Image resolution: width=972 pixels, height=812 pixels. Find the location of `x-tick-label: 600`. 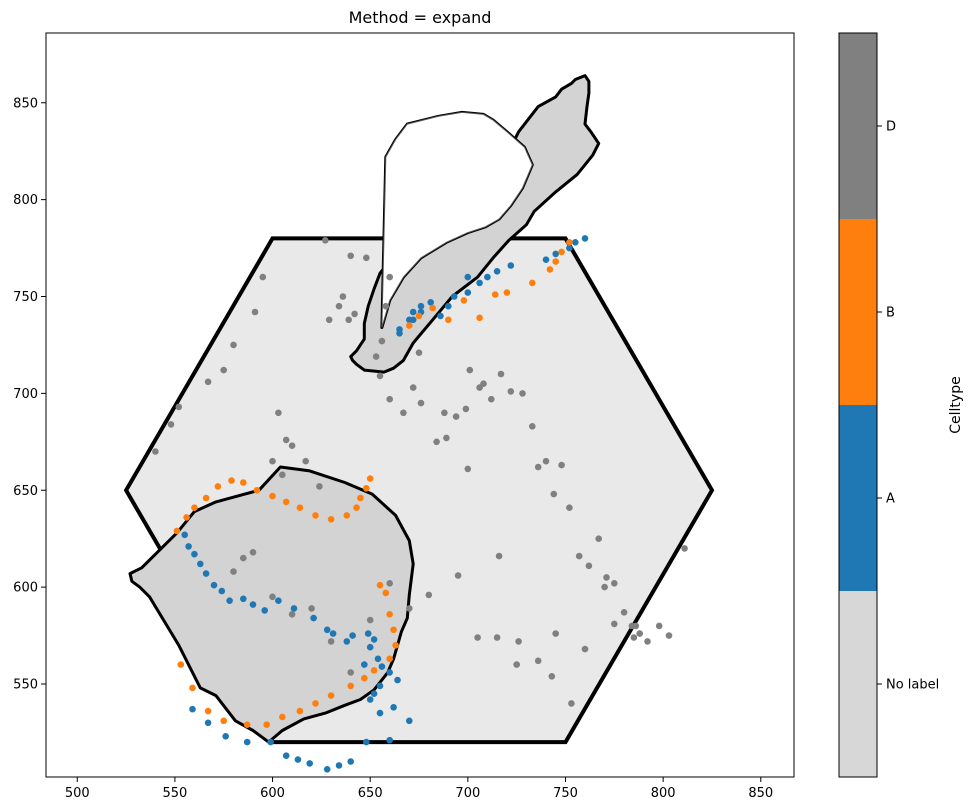

x-tick-label: 600 is located at coordinates (272, 793).